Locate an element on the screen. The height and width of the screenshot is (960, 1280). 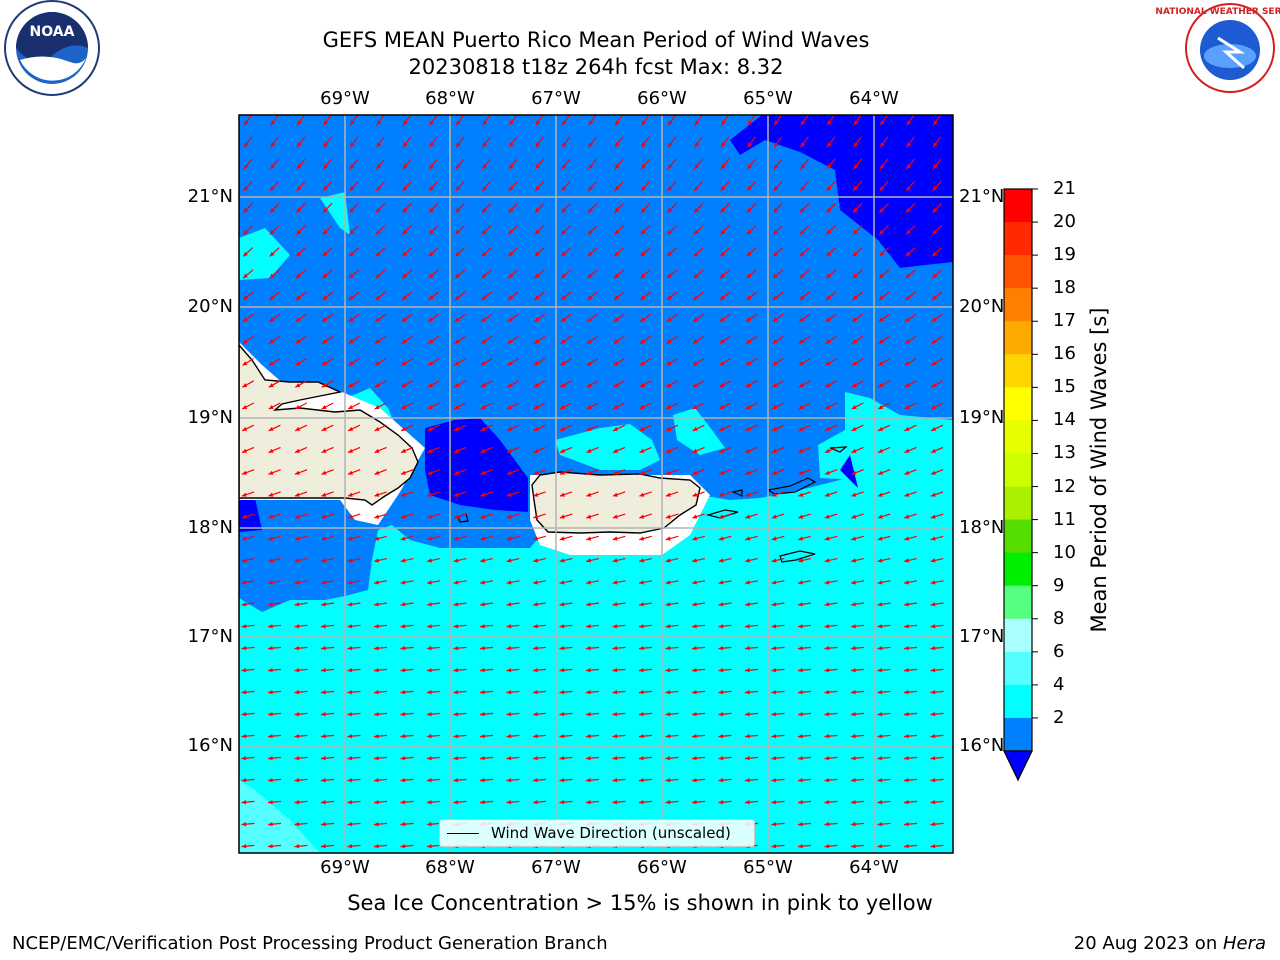
colorbar-tick-label: 11 is located at coordinates (1064, 519).